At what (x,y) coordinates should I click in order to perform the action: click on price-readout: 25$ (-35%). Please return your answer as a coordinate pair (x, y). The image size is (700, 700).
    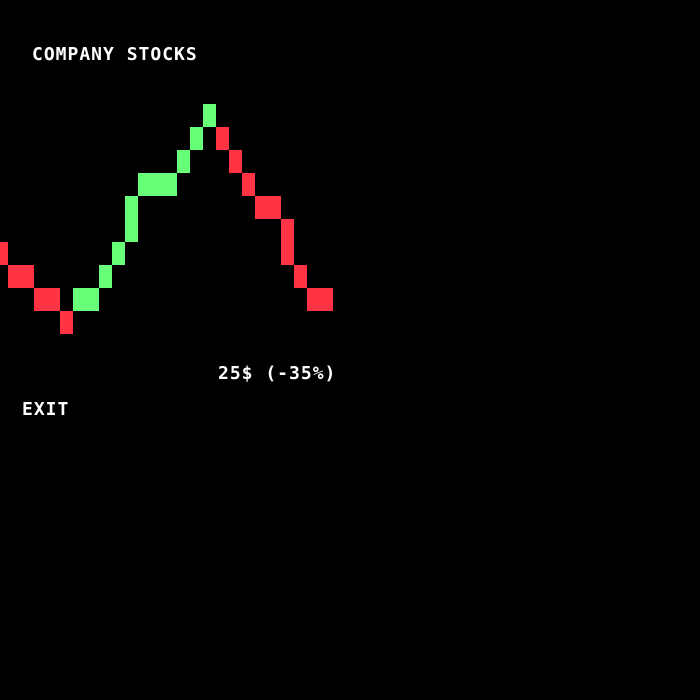
    Looking at the image, I should click on (277, 373).